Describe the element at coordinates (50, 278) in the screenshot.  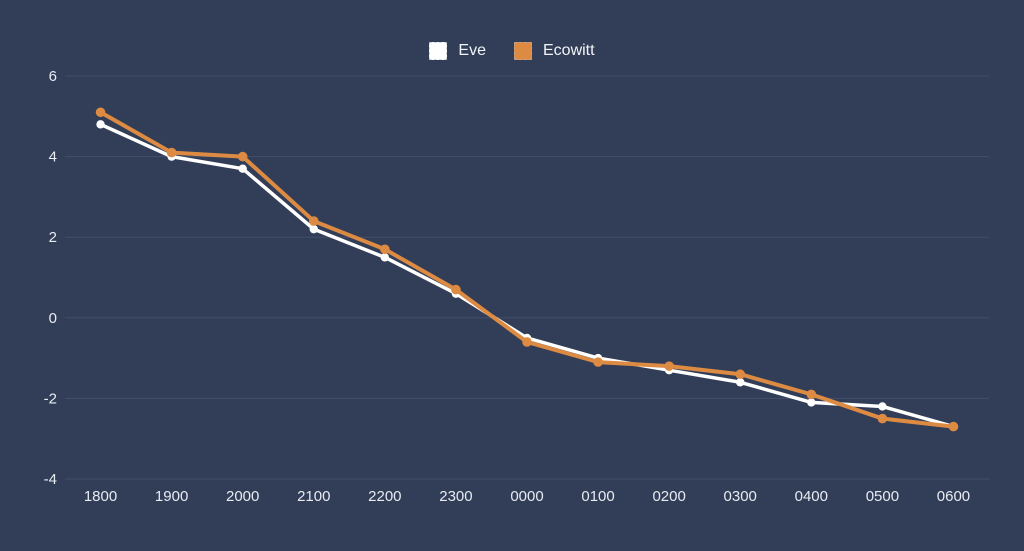
I see `y-axis-tick-labels: 6 4 2 0 -2 -4` at that location.